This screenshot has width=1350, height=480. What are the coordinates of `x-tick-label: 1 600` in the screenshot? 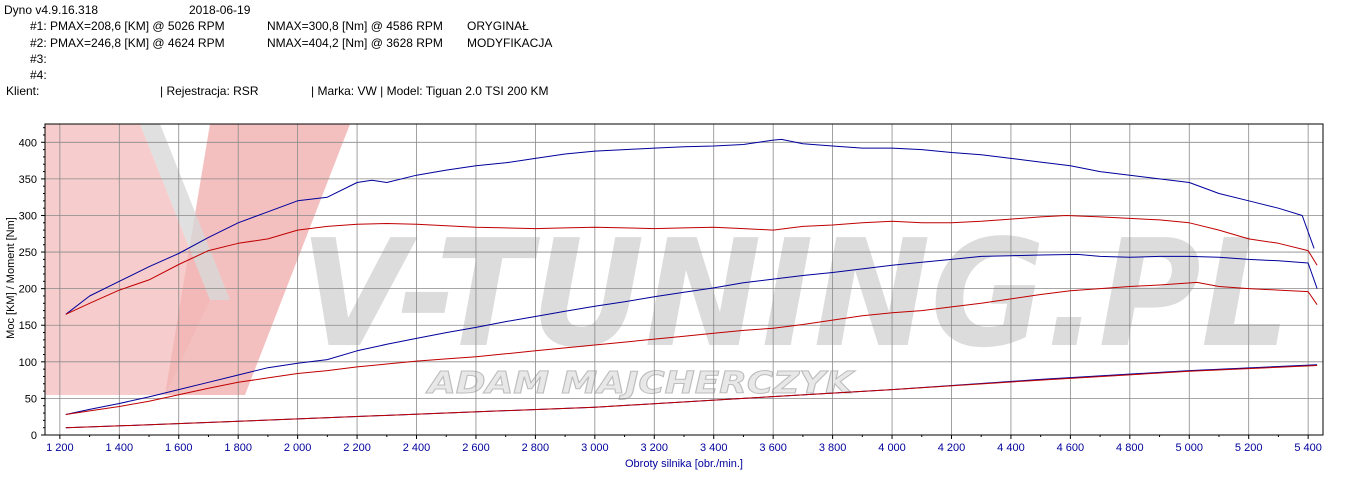 It's located at (179, 448).